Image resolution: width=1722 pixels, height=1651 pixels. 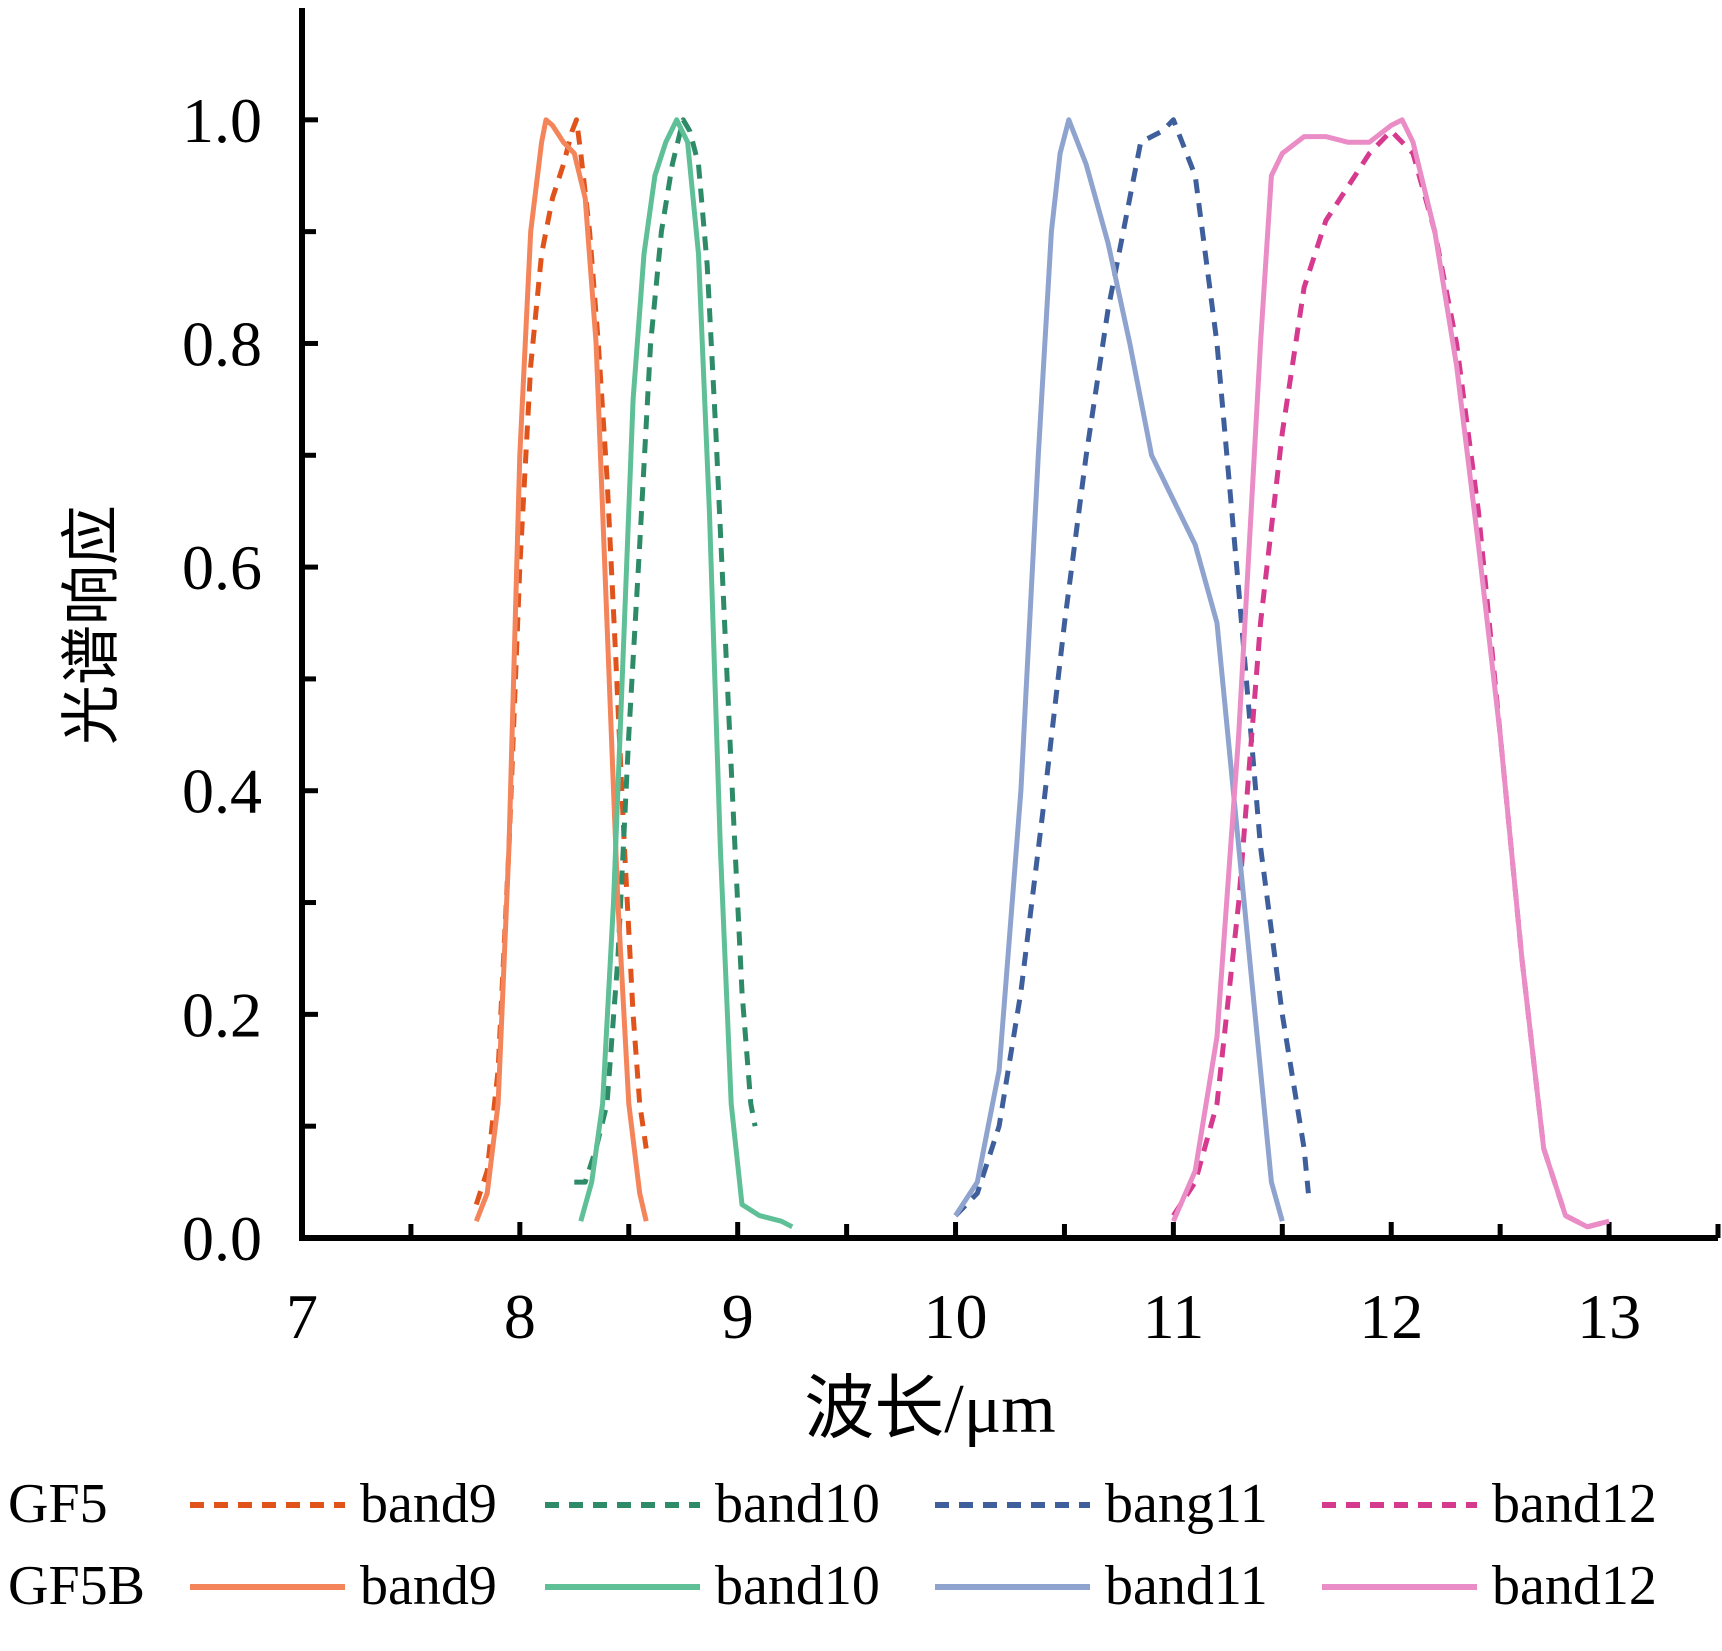 What do you see at coordinates (1186, 1504) in the screenshot?
I see `legend-entry-label: bang11` at bounding box center [1186, 1504].